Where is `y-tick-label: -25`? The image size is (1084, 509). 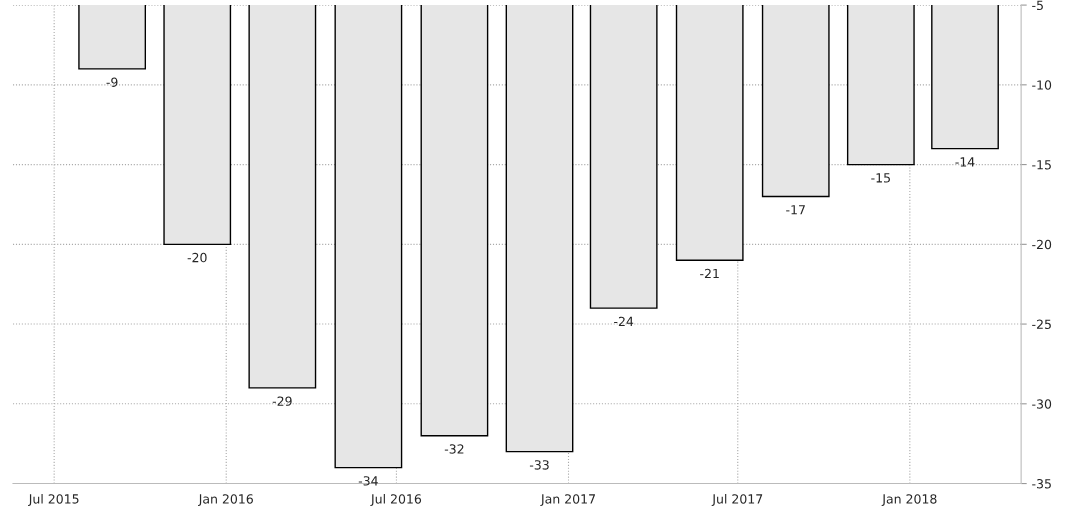
y-tick-label: -25 is located at coordinates (1041, 324).